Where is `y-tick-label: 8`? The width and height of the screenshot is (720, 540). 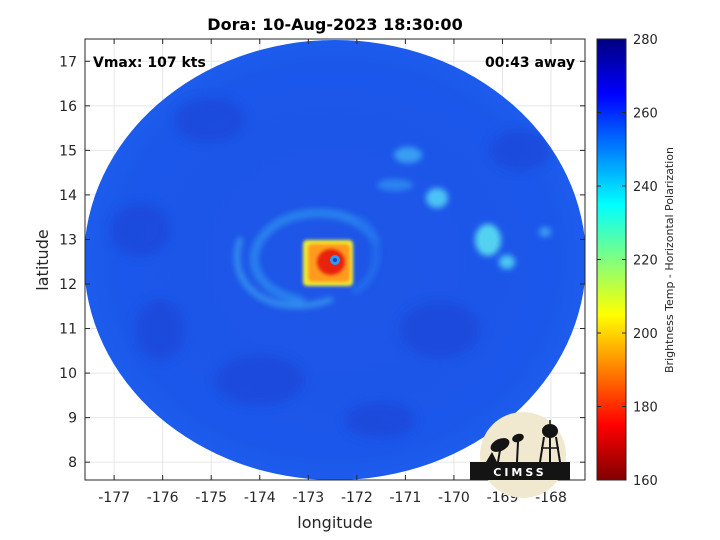 y-tick-label: 8 is located at coordinates (72, 463).